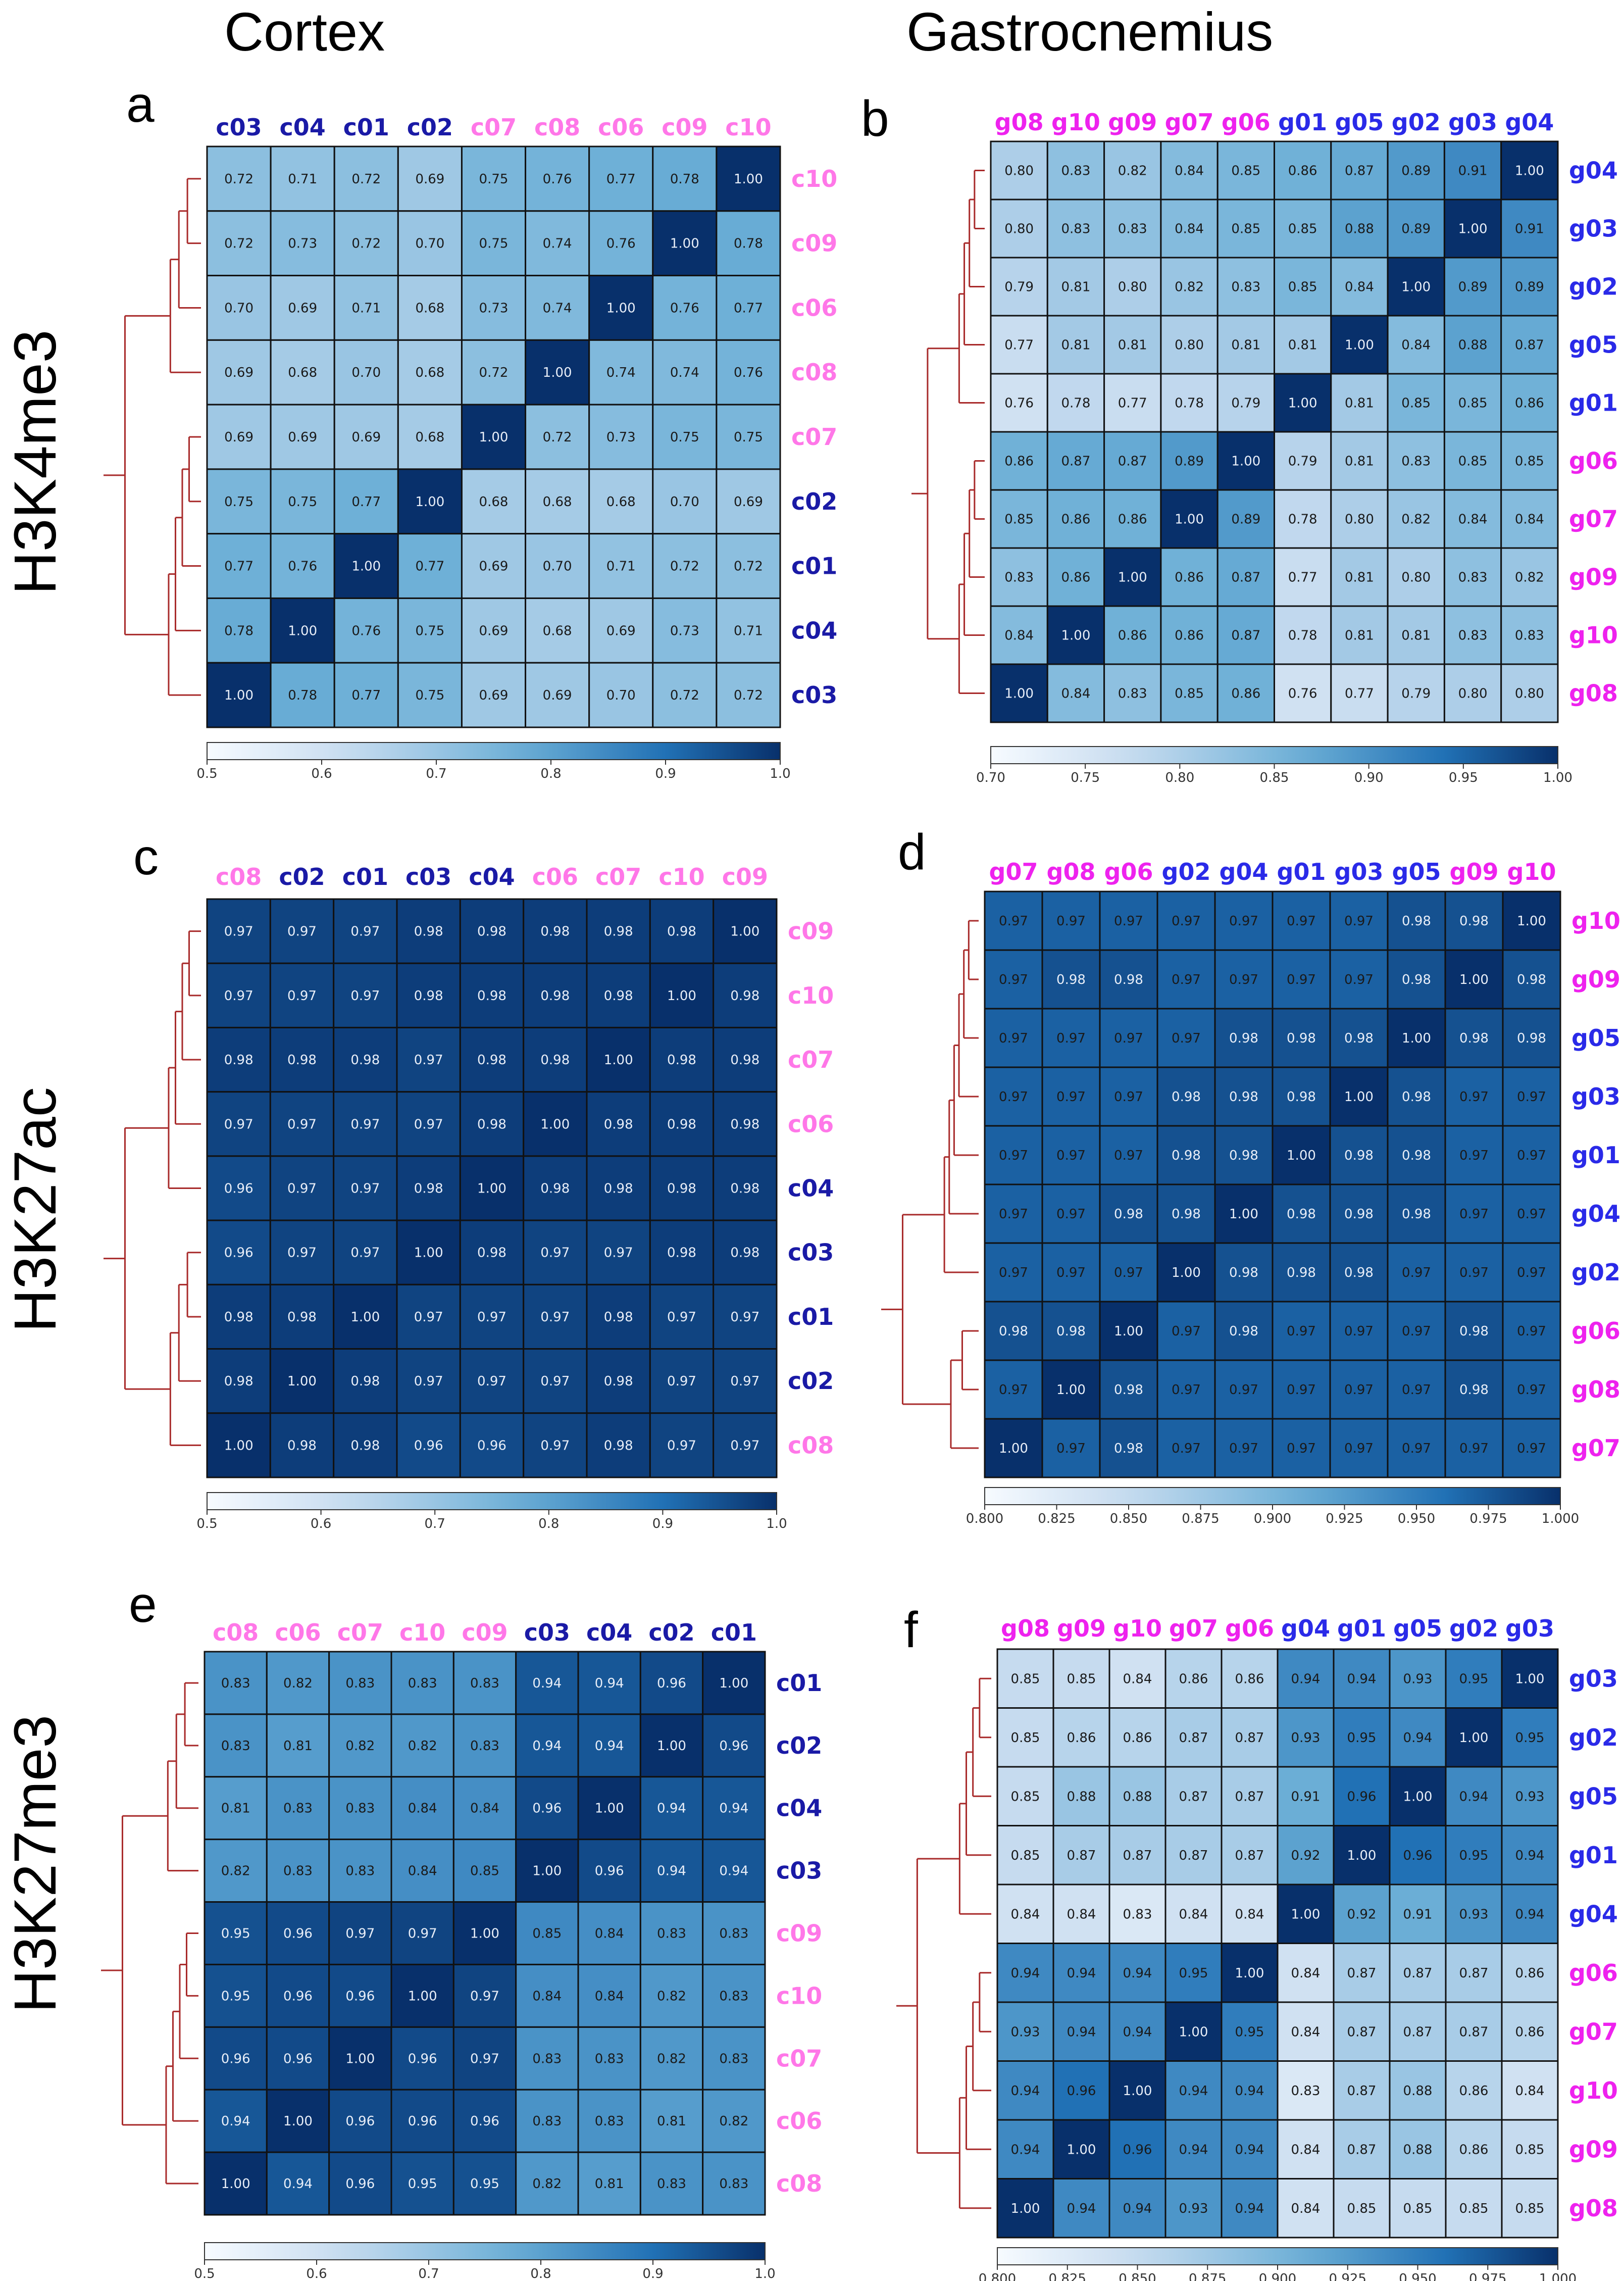  I want to click on column-label-c09: c09, so click(485, 1632).